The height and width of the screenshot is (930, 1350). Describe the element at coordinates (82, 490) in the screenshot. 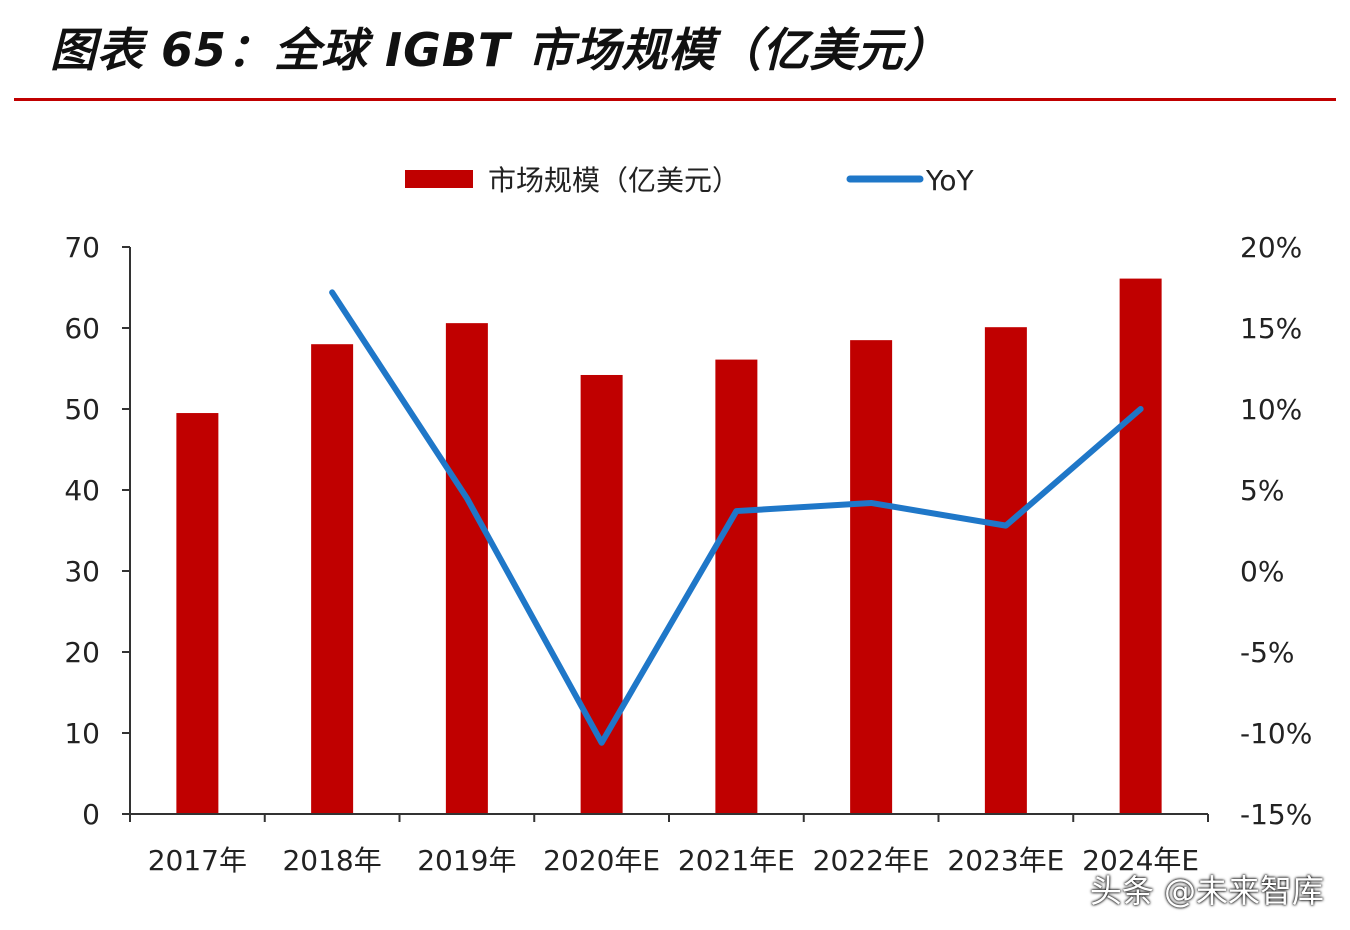

I see `y-left-tick-label: 40` at that location.